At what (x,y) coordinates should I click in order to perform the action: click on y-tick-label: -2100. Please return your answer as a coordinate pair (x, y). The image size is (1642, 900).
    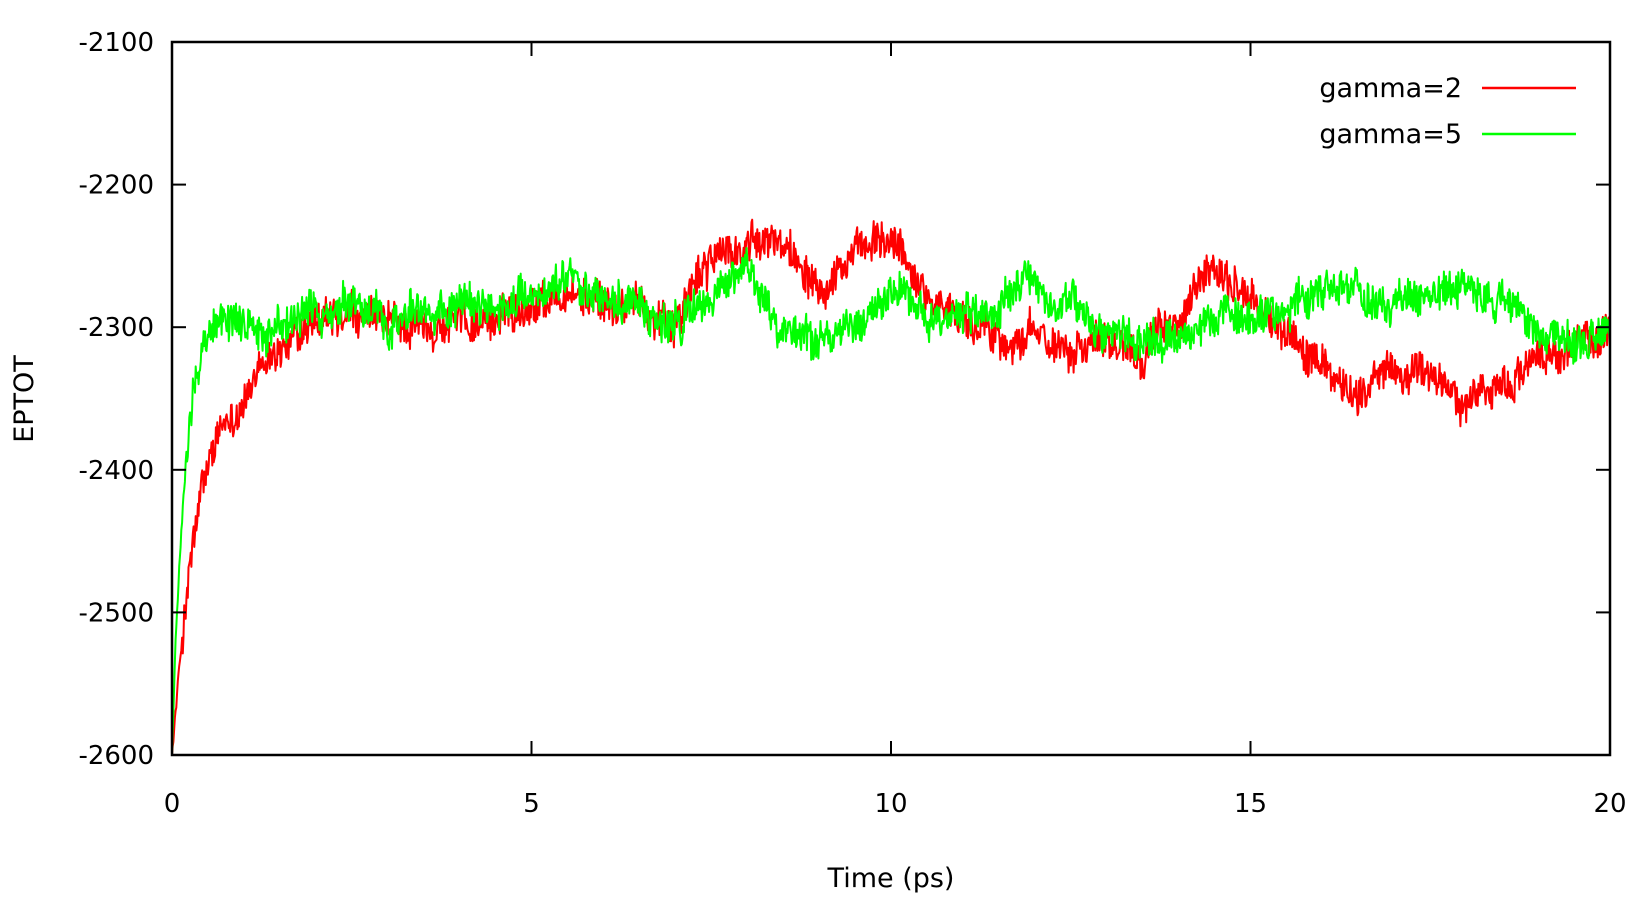
    Looking at the image, I should click on (116, 43).